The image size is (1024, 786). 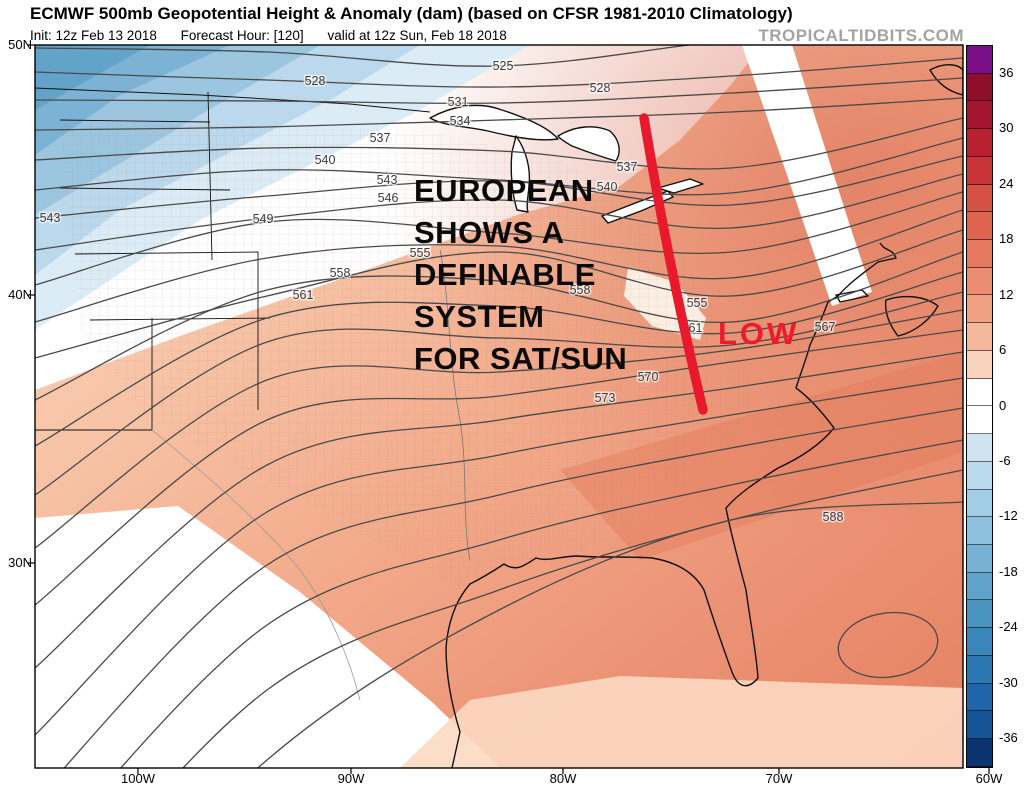 What do you see at coordinates (605, 398) in the screenshot?
I see `contour-label-573: 573` at bounding box center [605, 398].